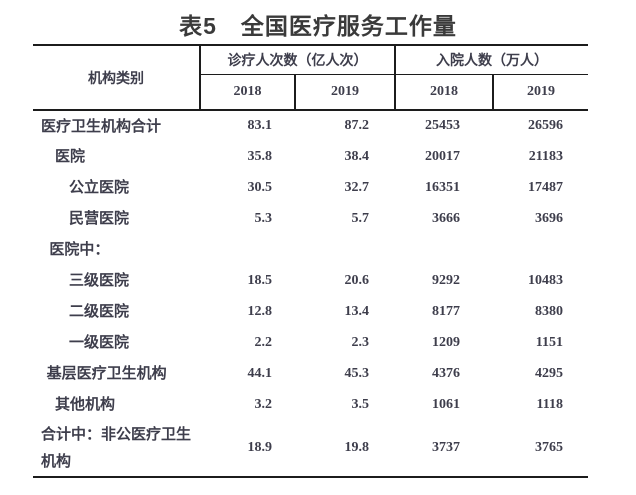  I want to click on cell-value: 44.1, so click(260, 373).